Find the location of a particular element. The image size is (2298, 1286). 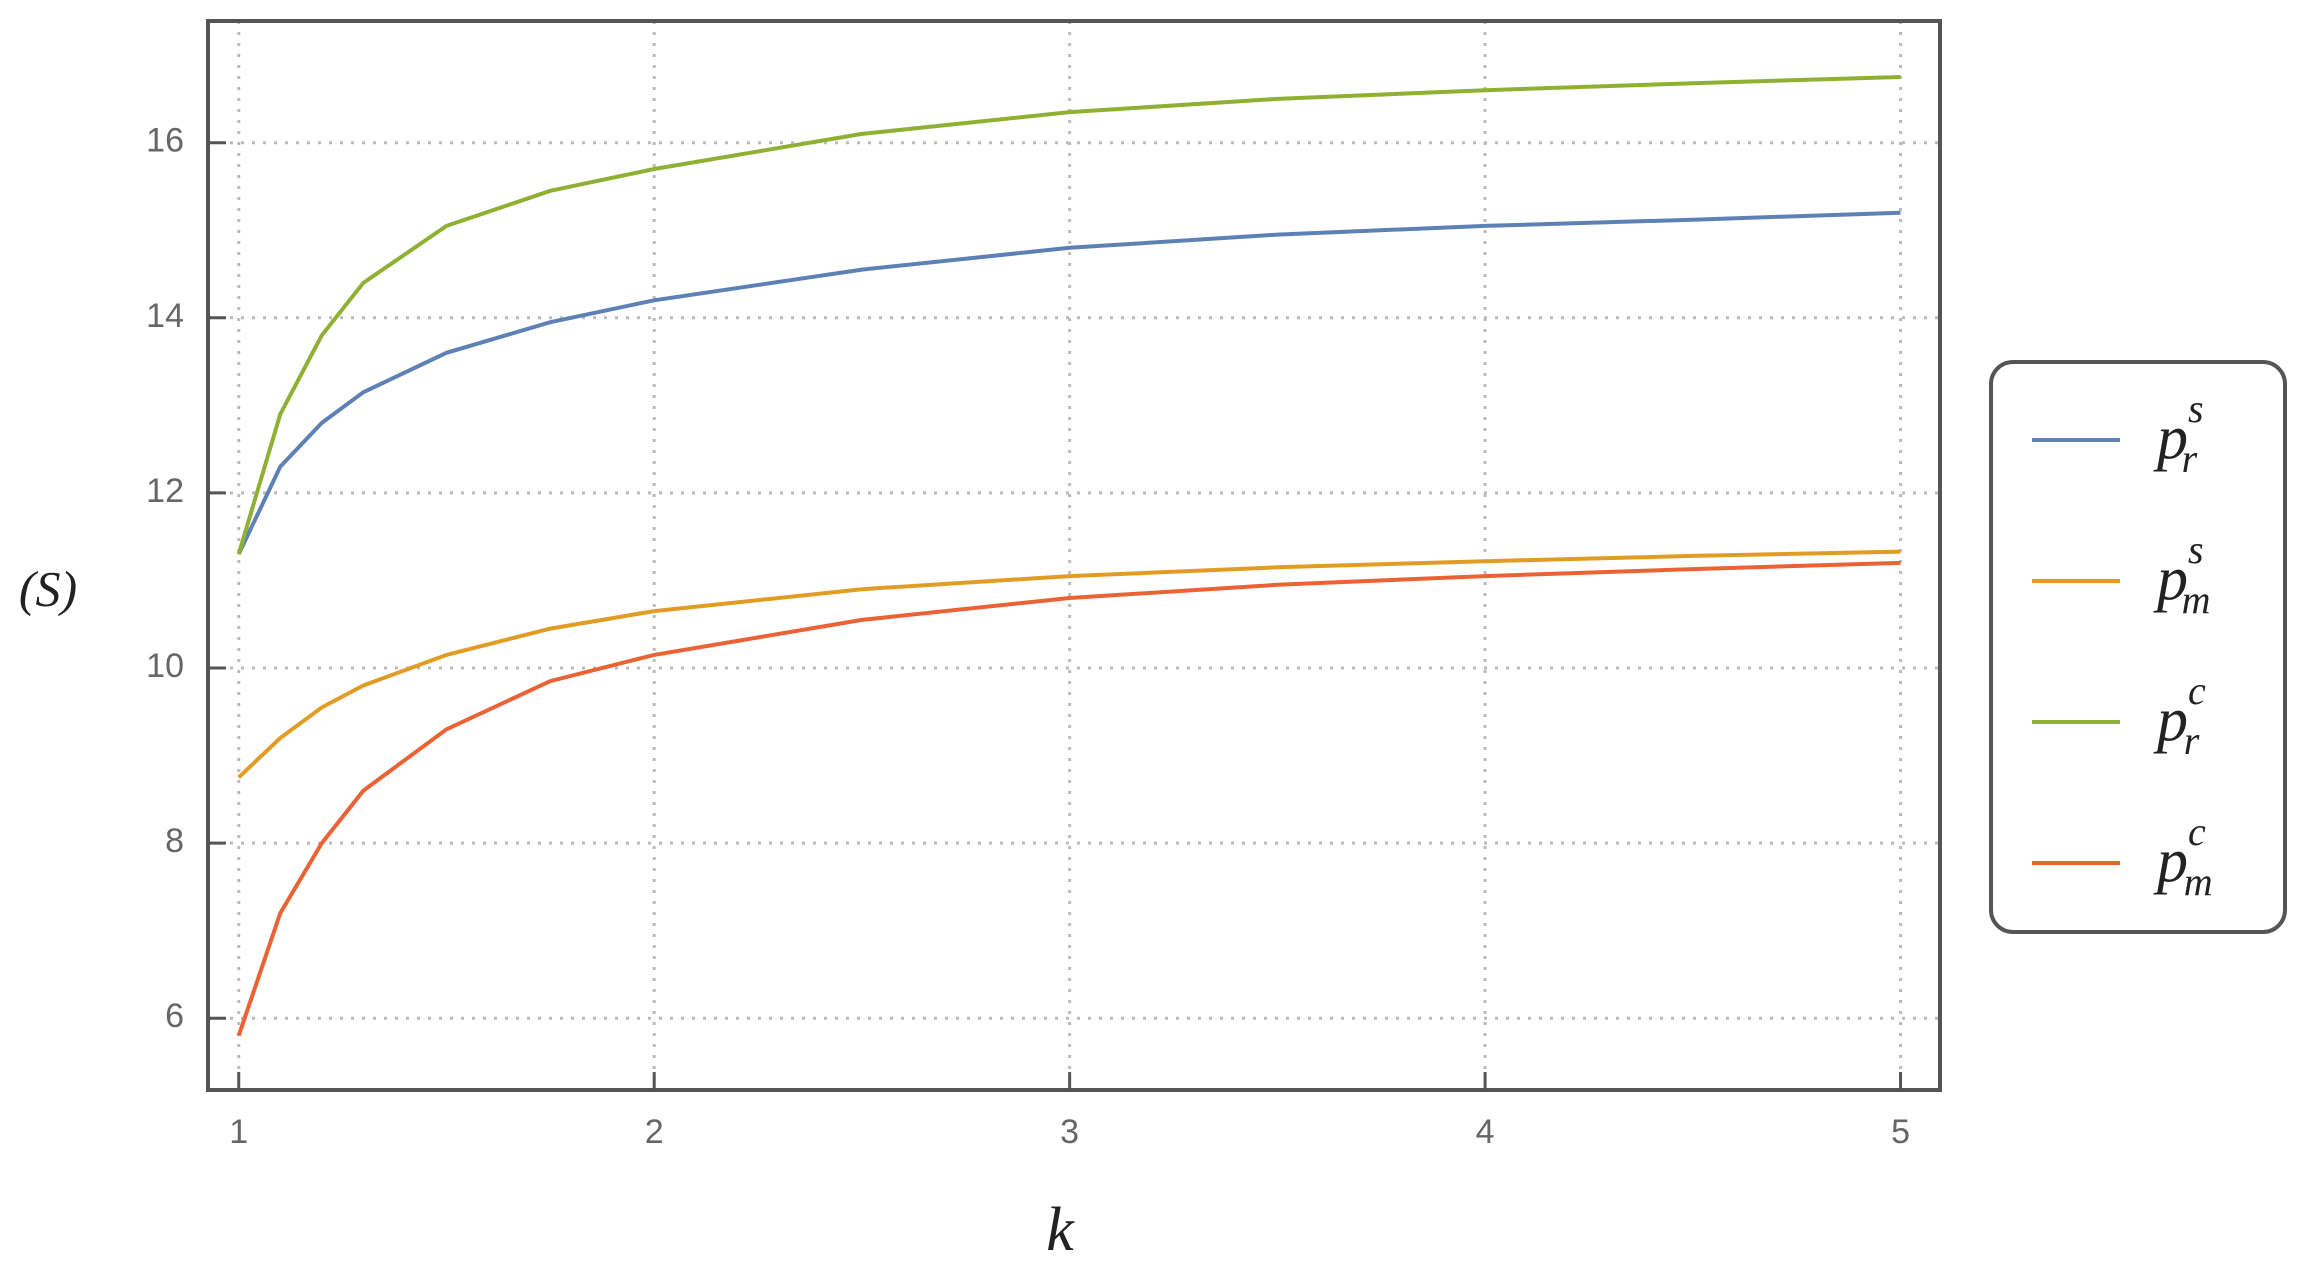

x-tick-label: 2 is located at coordinates (654, 1132).